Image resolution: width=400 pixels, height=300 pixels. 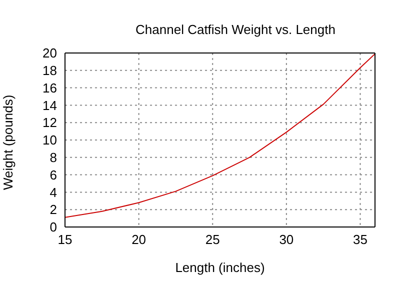 What do you see at coordinates (53, 227) in the screenshot?
I see `y-tick-label: 0` at bounding box center [53, 227].